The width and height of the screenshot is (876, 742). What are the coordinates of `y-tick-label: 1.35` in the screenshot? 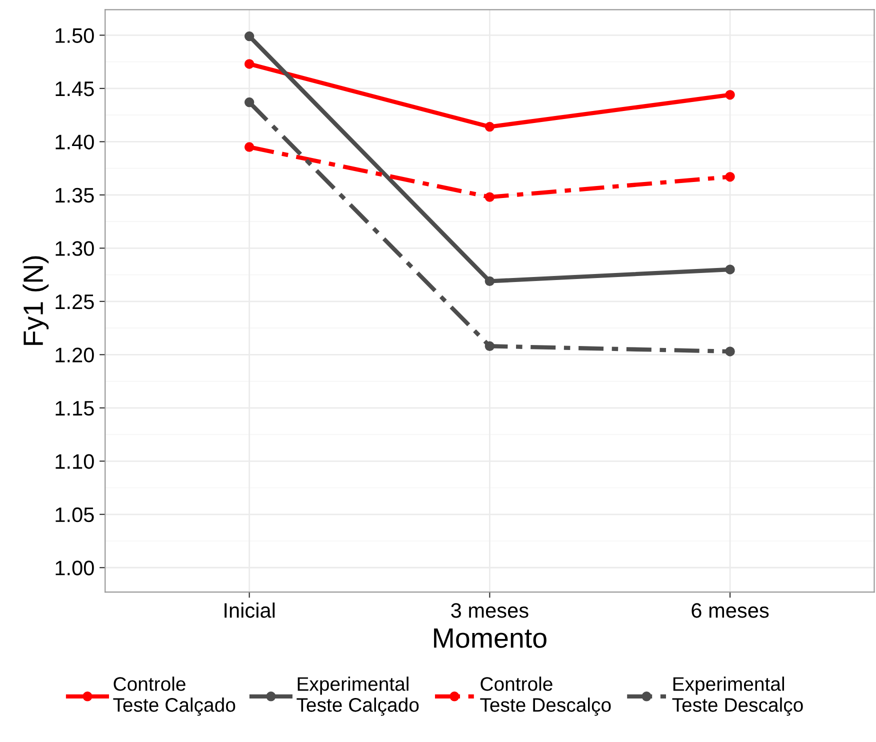 It's located at (75, 195).